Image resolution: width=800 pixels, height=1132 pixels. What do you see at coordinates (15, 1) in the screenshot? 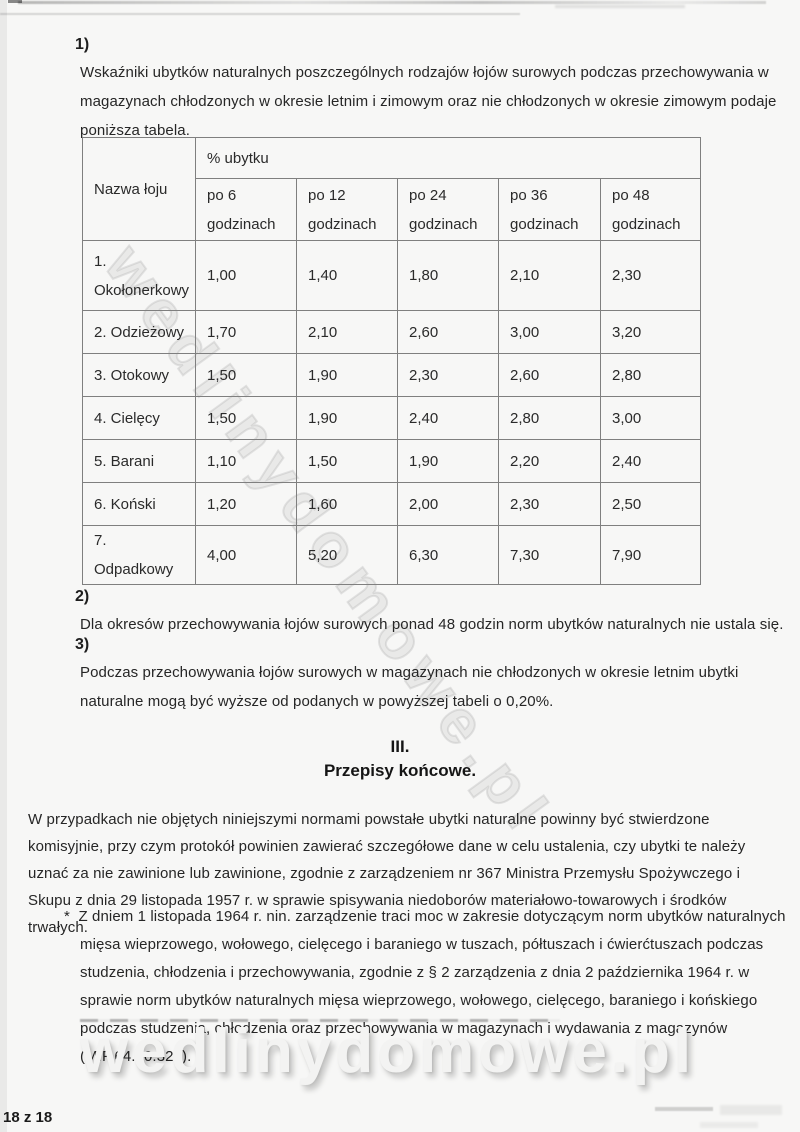
I see `scan-artifact-corner-dash` at bounding box center [15, 1].